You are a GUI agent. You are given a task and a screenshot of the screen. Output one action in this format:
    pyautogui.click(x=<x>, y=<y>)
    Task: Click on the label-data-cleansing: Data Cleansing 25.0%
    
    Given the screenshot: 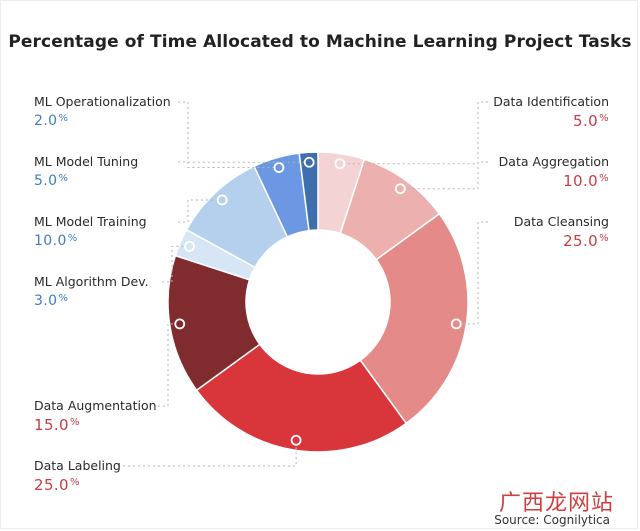 What is the action you would take?
    pyautogui.click(x=561, y=232)
    